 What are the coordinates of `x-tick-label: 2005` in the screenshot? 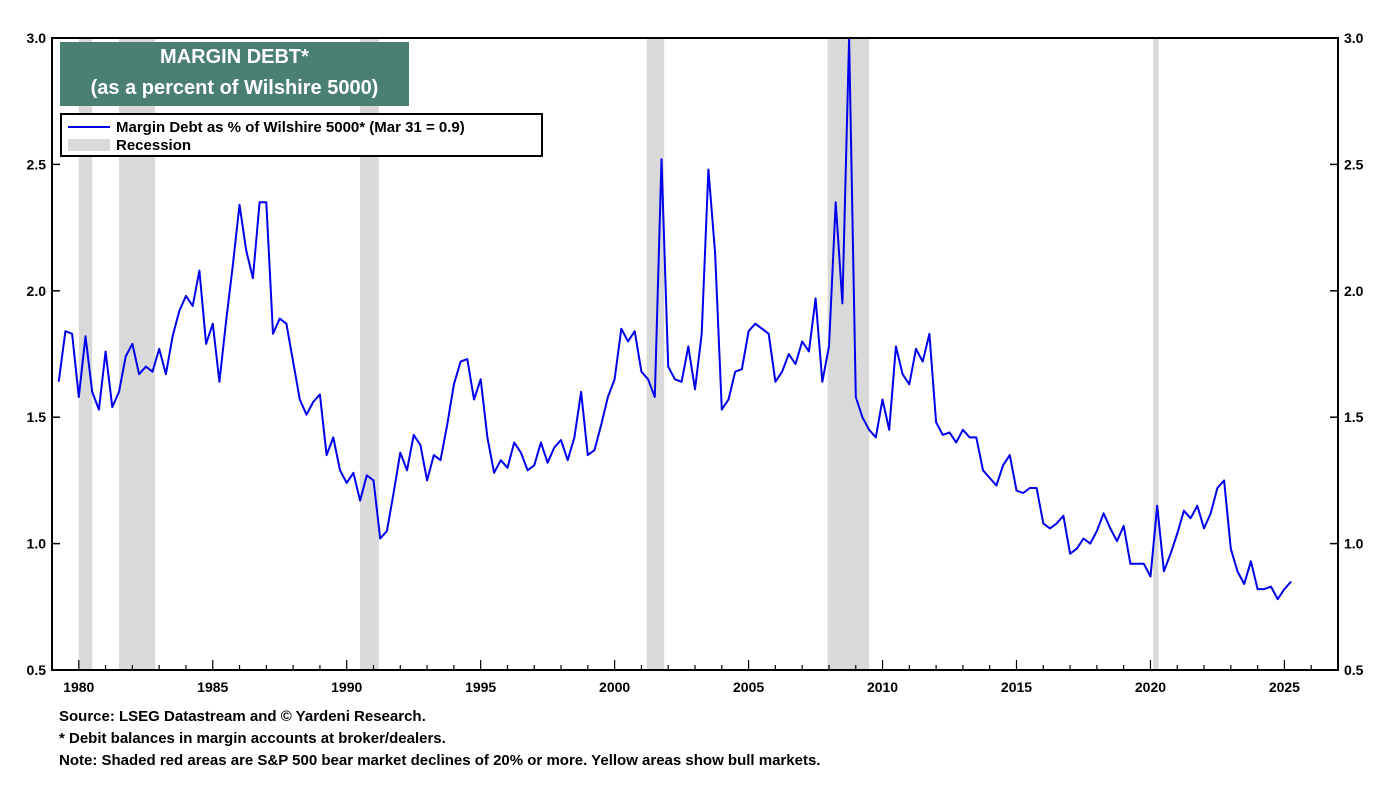 It's located at (748, 687).